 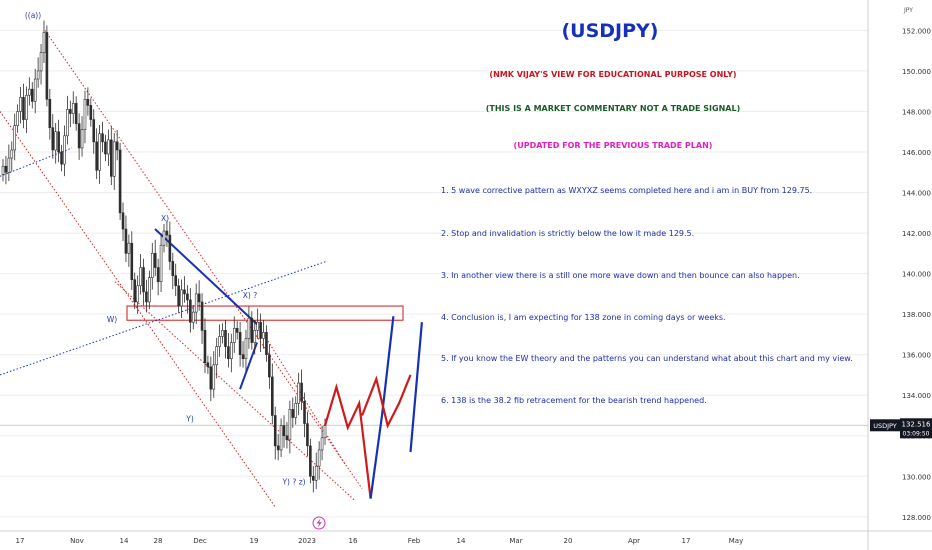 I want to click on forecast-path, so click(x=386, y=401).